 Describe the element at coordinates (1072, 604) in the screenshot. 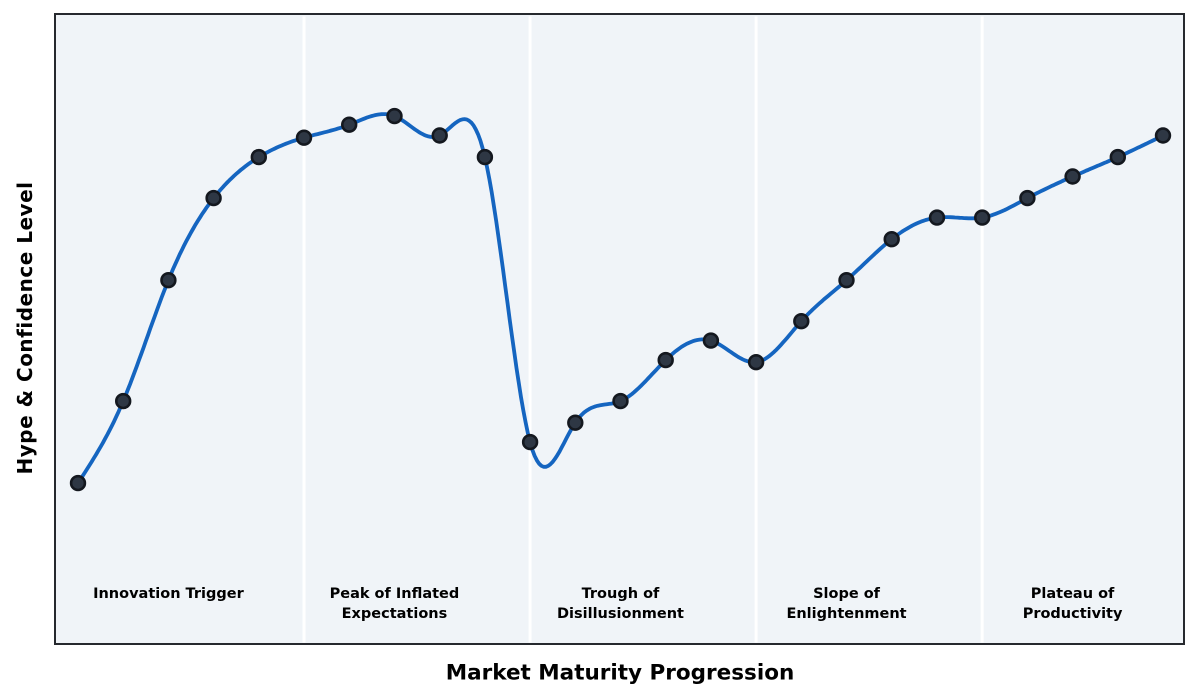

I see `phase-label: Plateau of Productivity` at that location.